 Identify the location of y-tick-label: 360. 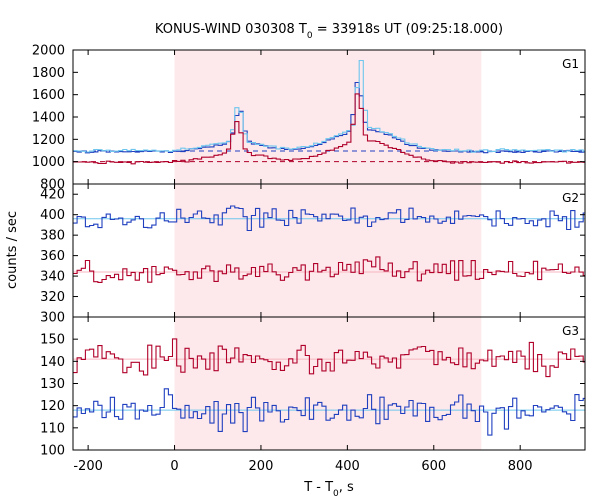
(52, 256).